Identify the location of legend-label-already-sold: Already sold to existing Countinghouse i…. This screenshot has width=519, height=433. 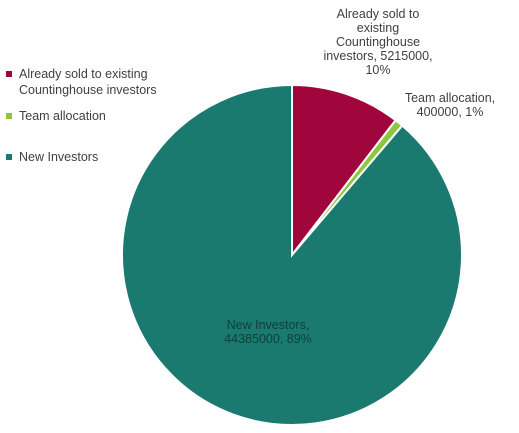
(88, 82).